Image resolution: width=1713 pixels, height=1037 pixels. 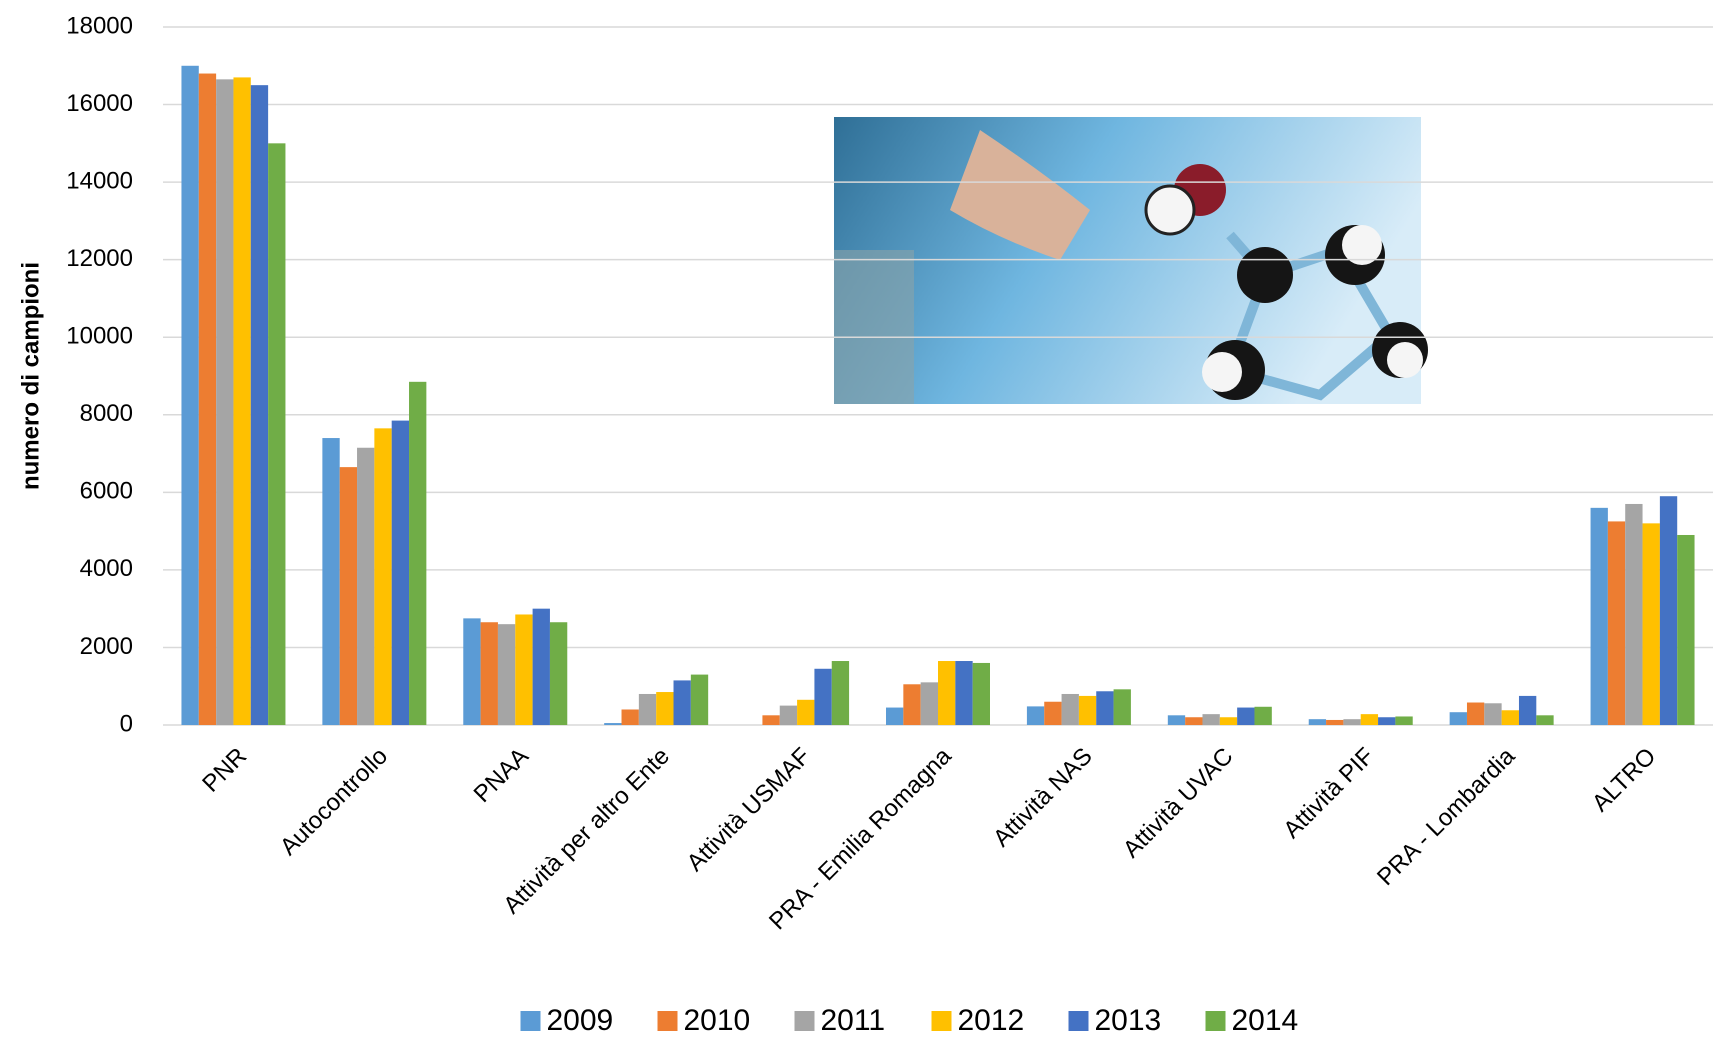 What do you see at coordinates (1328, 793) in the screenshot?
I see `x-tick-label: Attività PIF` at bounding box center [1328, 793].